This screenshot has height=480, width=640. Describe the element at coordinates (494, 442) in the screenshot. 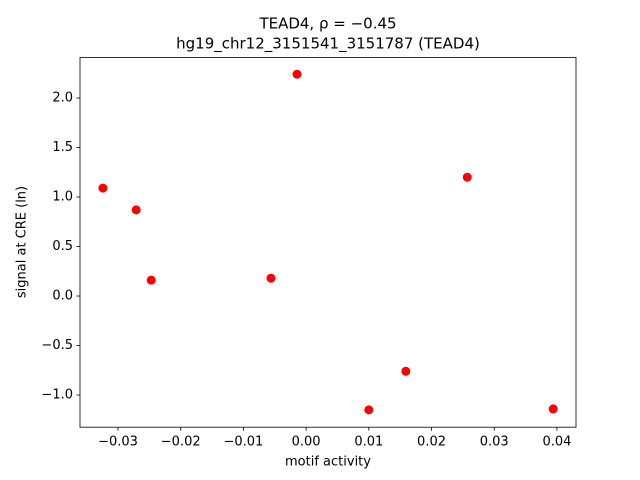

I see `x-tick-label: 0.03` at that location.